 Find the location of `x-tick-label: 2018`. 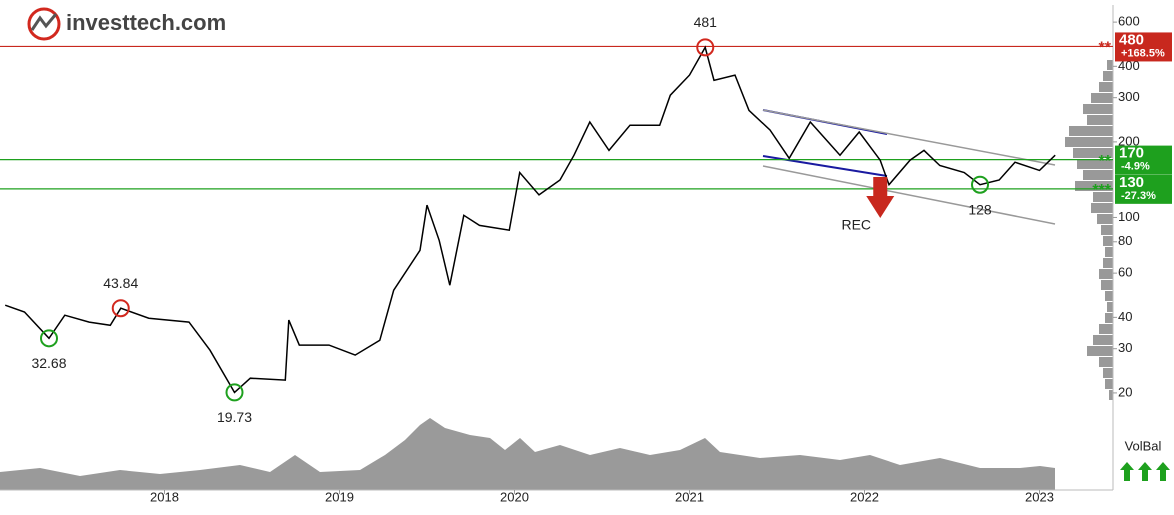

x-tick-label: 2018 is located at coordinates (164, 496).